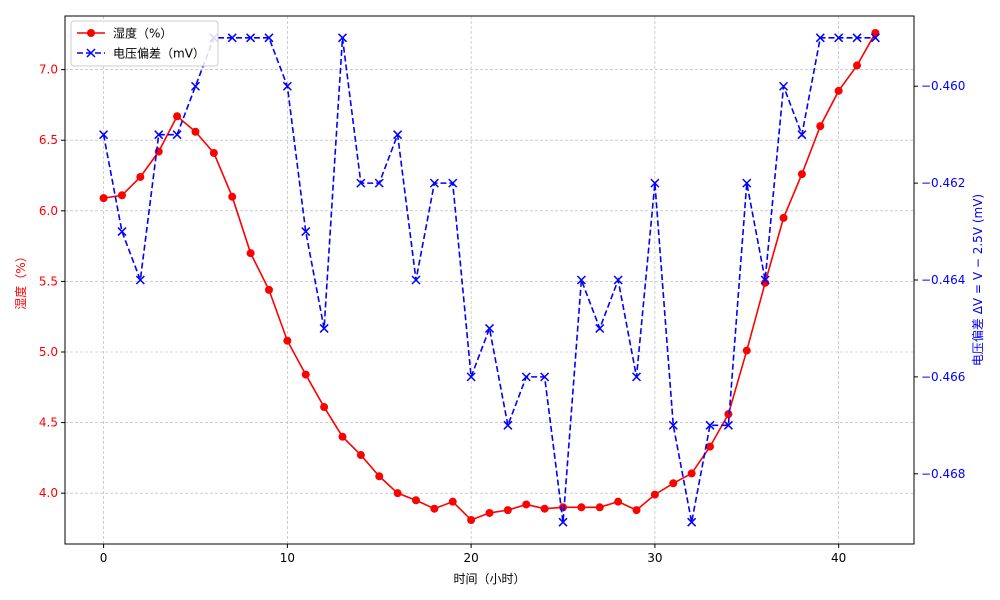 The image size is (1000, 600). Describe the element at coordinates (470, 558) in the screenshot. I see `x-tick-label: 20` at that location.